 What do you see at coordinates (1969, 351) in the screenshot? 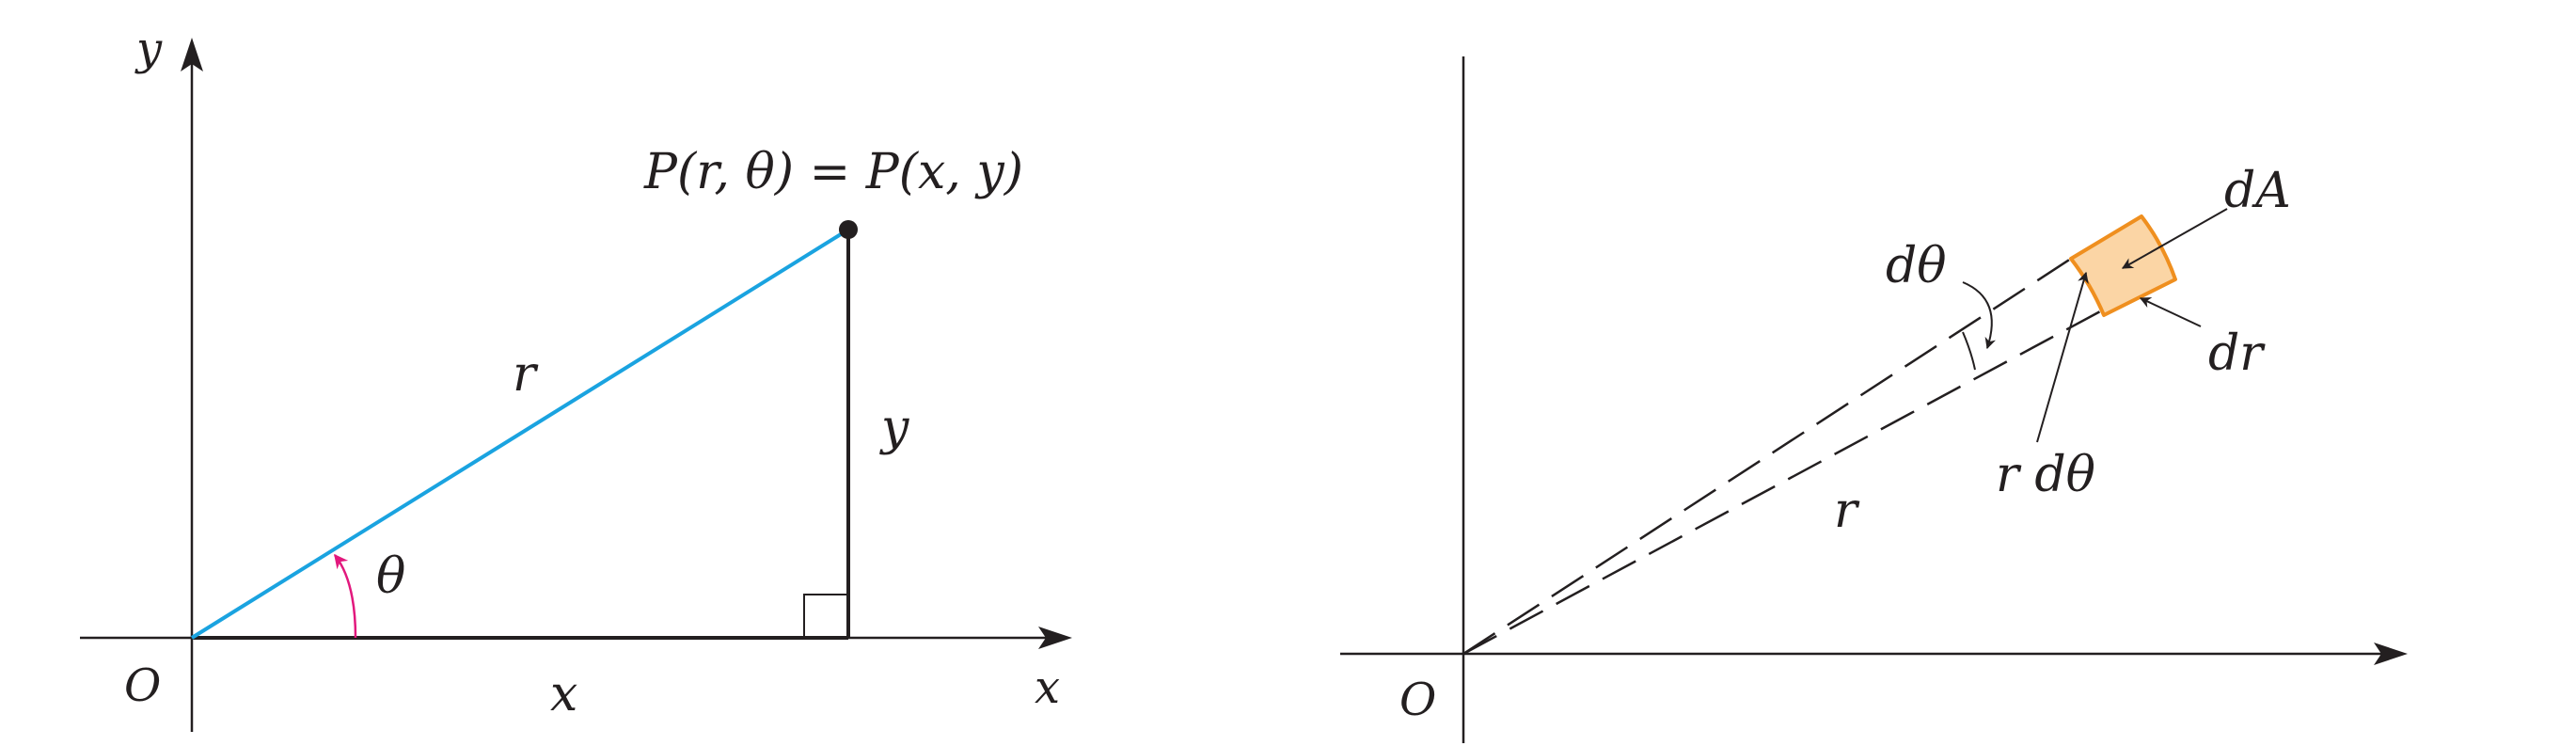
I see `dtheta-arc` at bounding box center [1969, 351].